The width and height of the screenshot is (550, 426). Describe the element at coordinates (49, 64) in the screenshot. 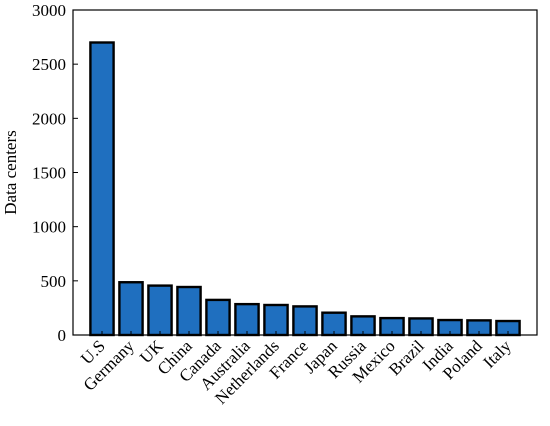

I see `y-tick-label: 2500` at that location.